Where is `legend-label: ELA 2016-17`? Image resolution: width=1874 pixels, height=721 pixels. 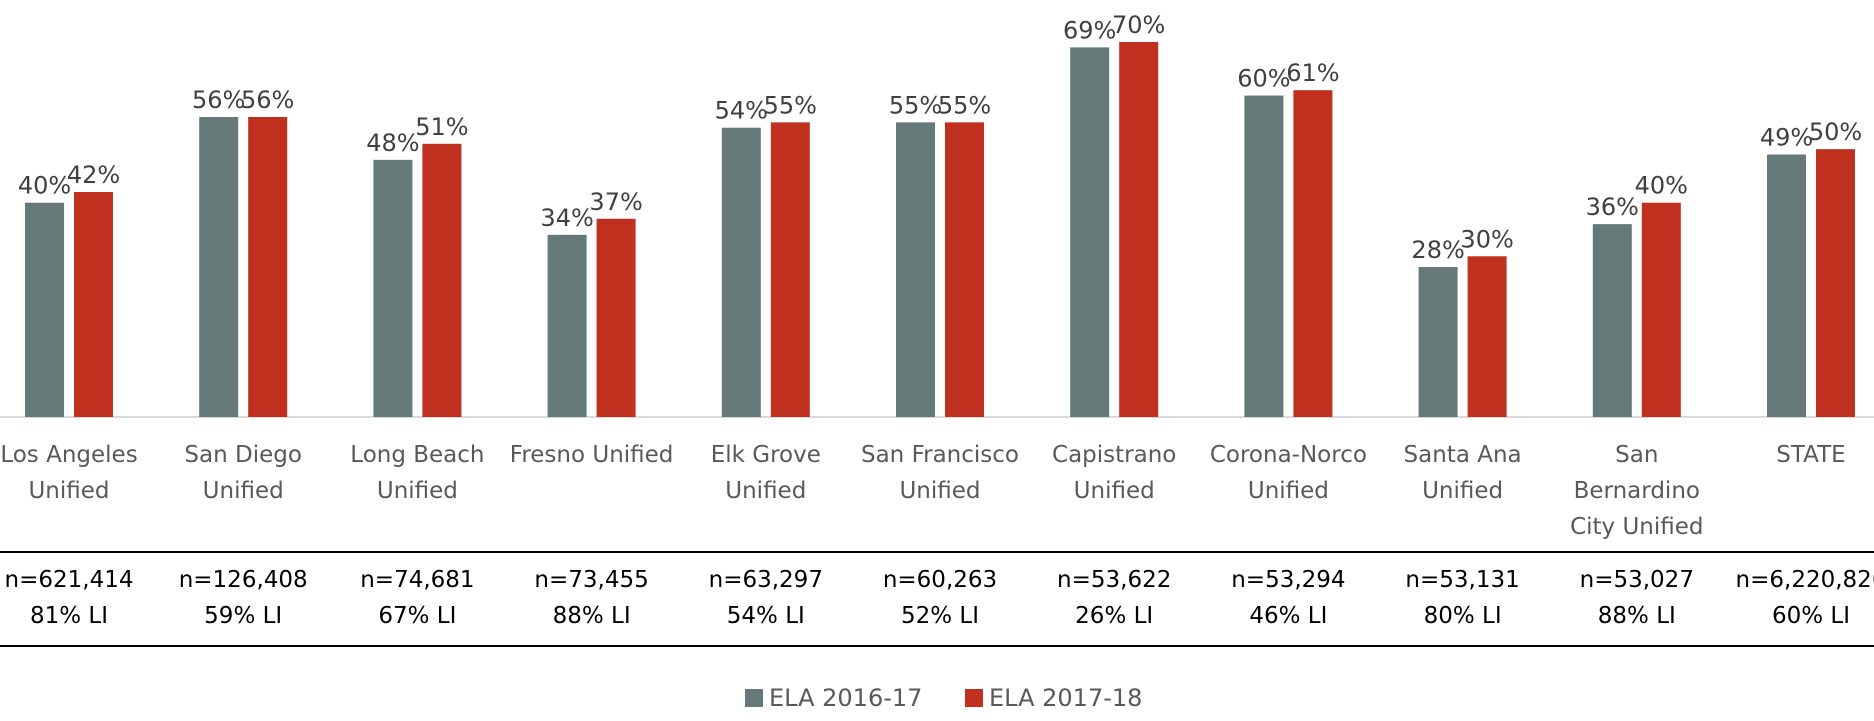
legend-label: ELA 2016-17 is located at coordinates (845, 698).